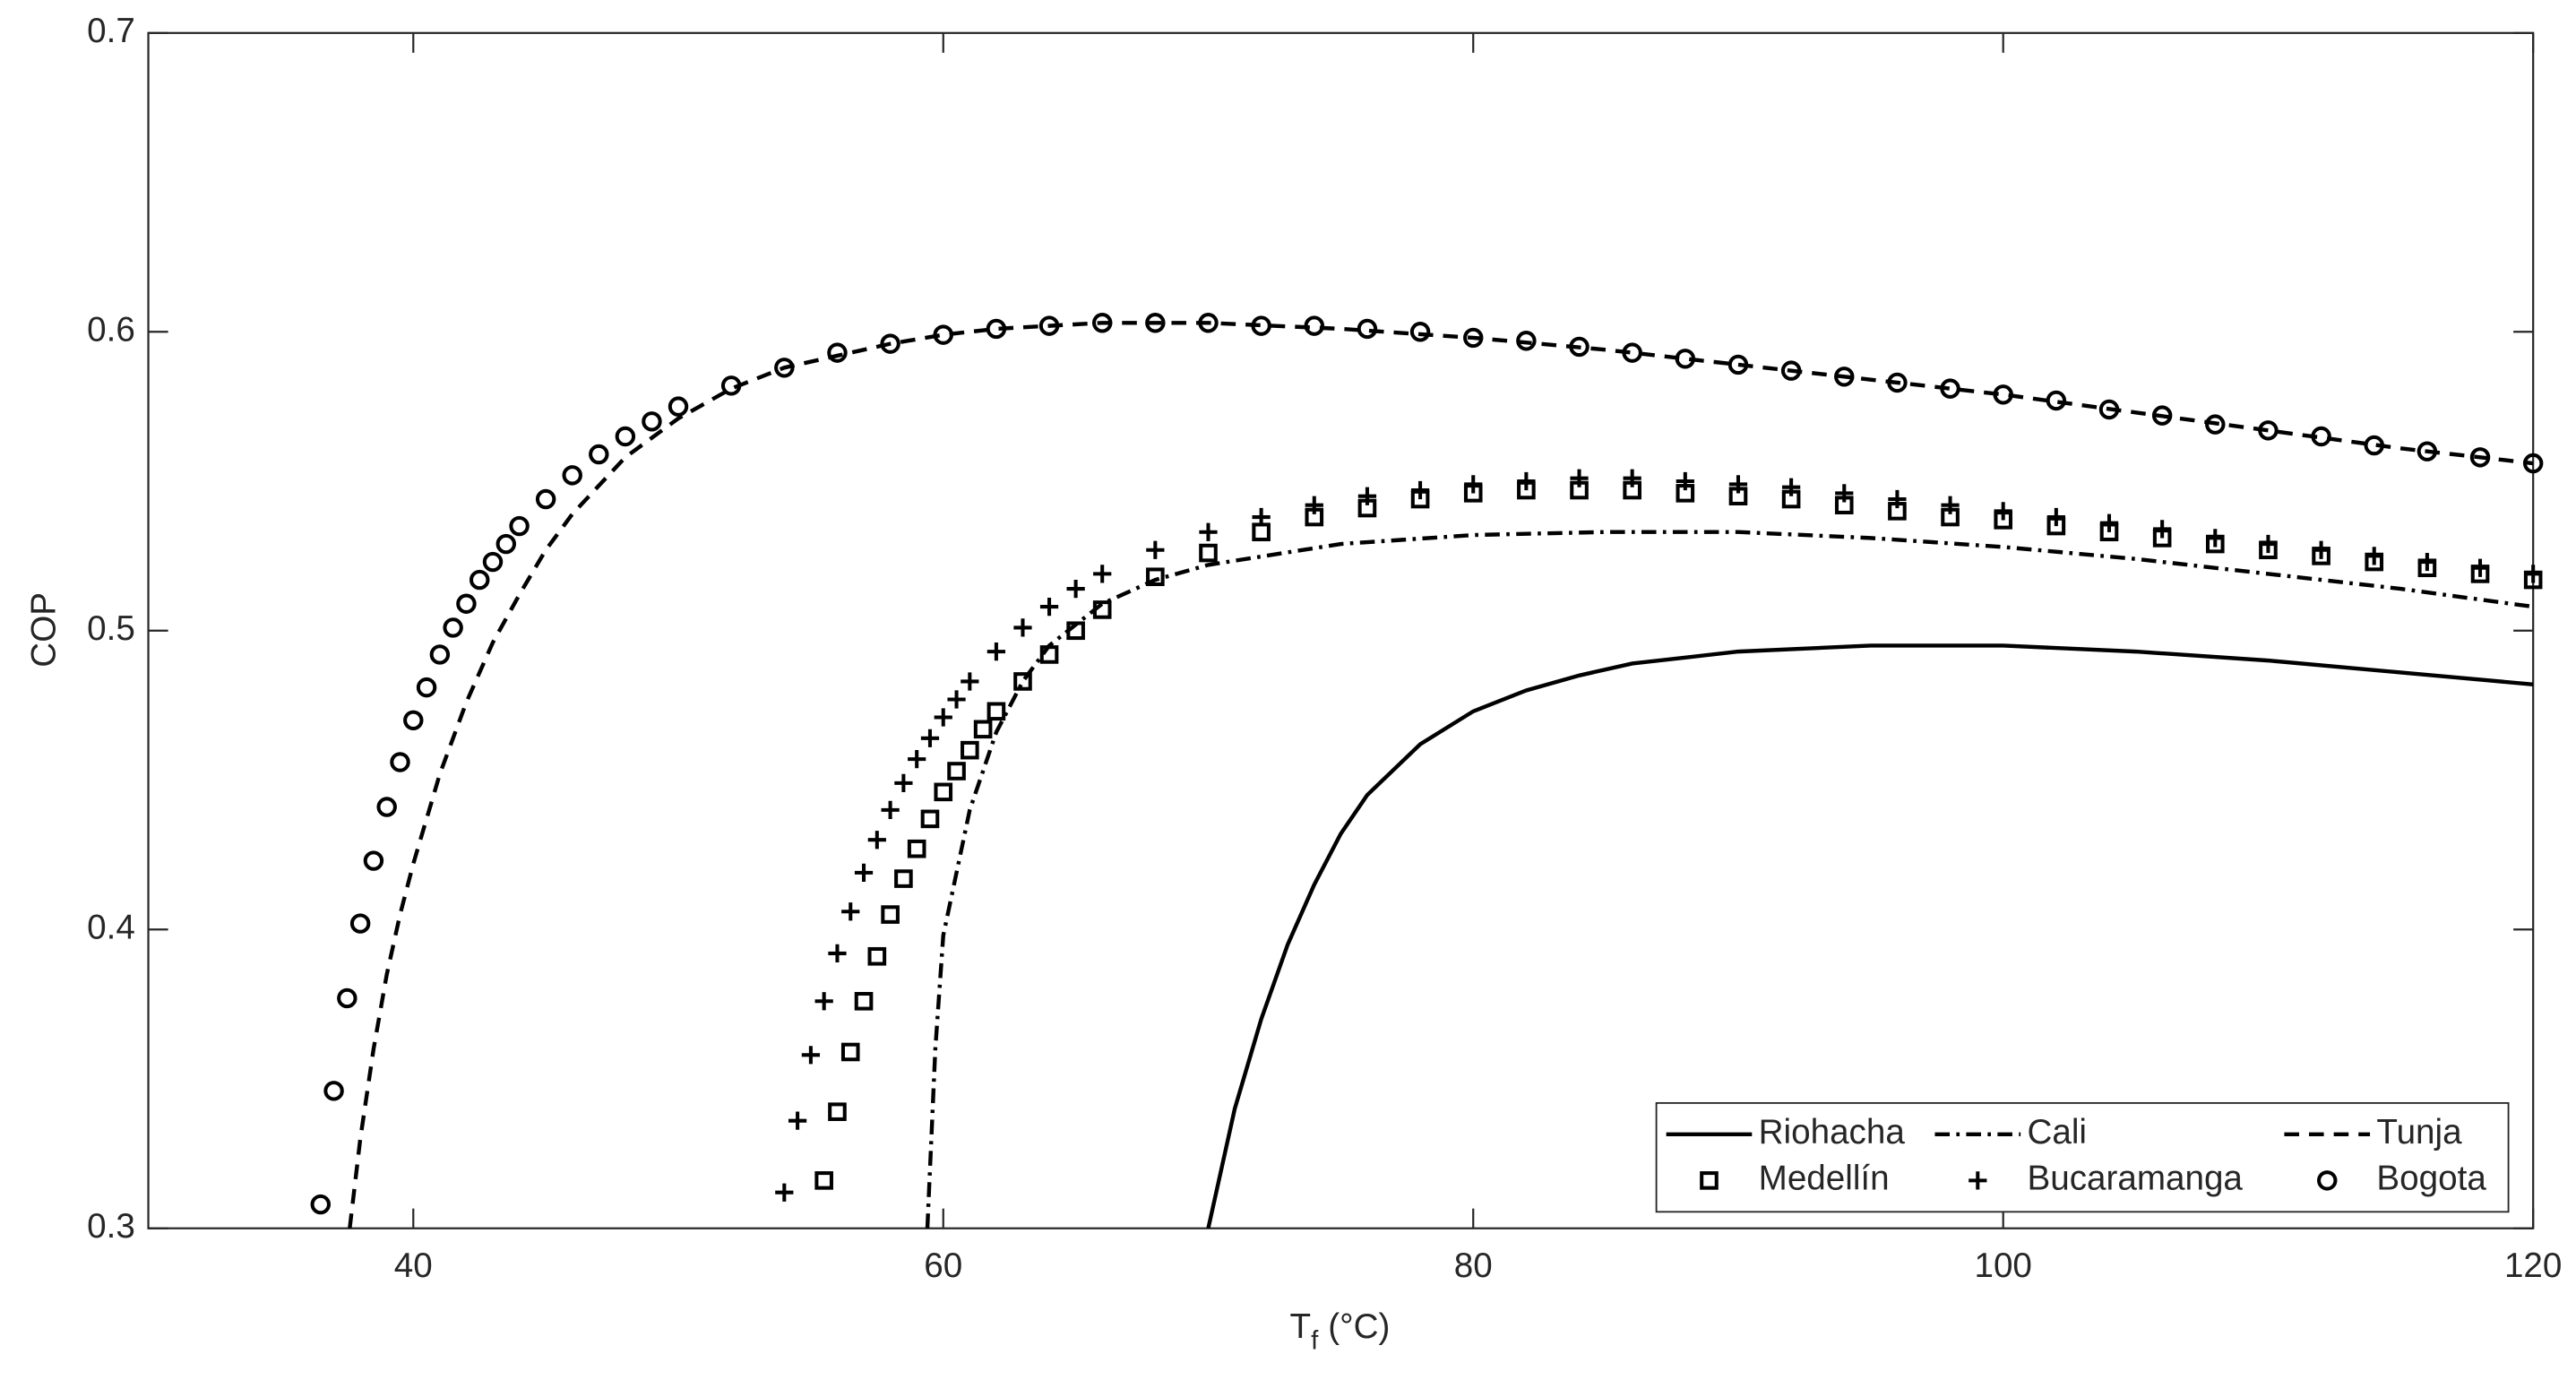  What do you see at coordinates (111, 927) in the screenshot?
I see `y-tick-label: 0.4` at bounding box center [111, 927].